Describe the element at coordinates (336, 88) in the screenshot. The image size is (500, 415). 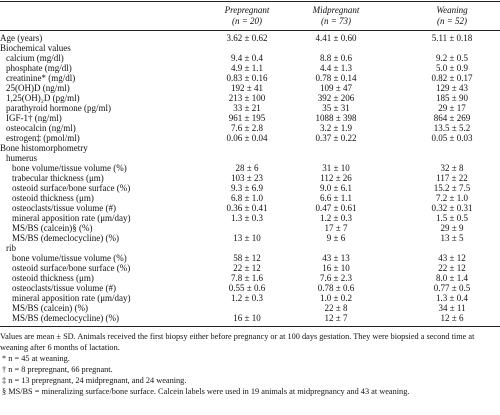
I see `cell: 109 ± 47` at that location.